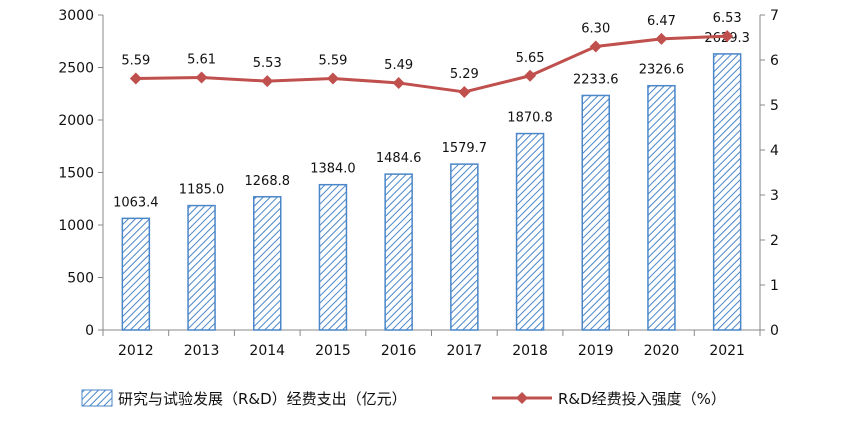 This screenshot has height=430, width=842. I want to click on line-labels-group: 5.59 5.61 5.53 5.59 5.49 5.29 5.65 6.30 6.47 6.53, so click(431, 46).